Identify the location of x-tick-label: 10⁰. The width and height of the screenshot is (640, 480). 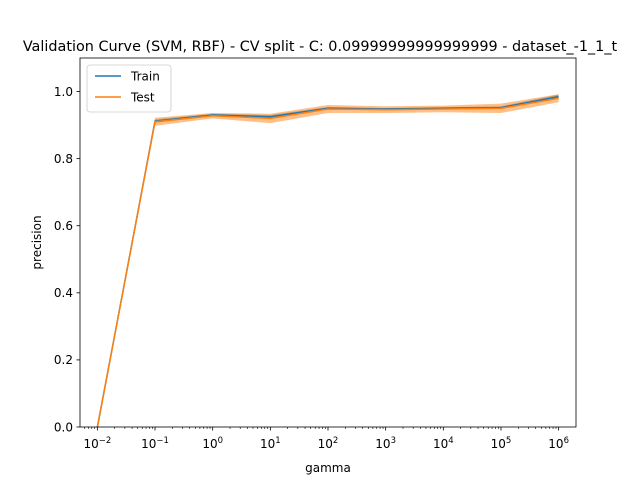
(212, 443).